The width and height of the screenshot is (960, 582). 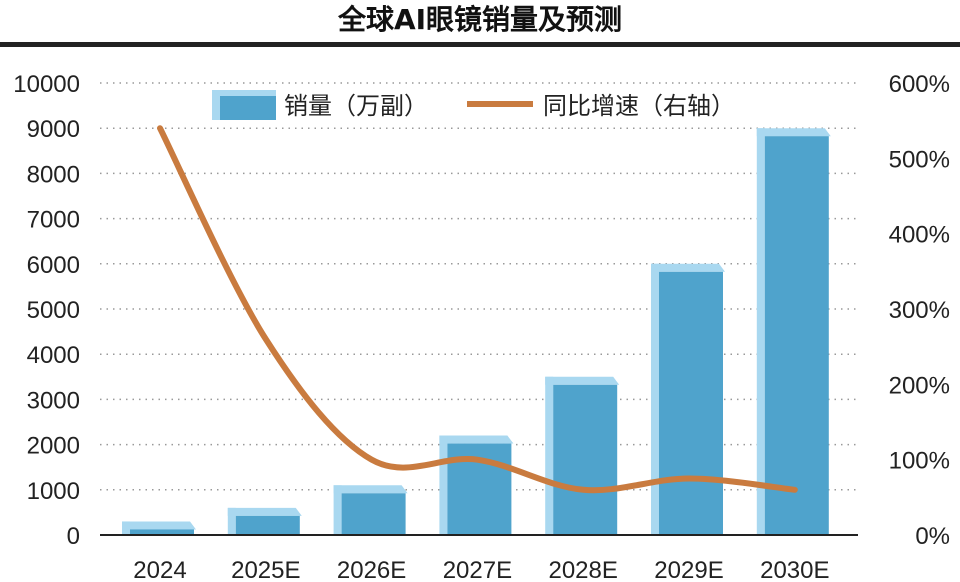 I want to click on y-left-tick-label: 3000, so click(x=53, y=400).